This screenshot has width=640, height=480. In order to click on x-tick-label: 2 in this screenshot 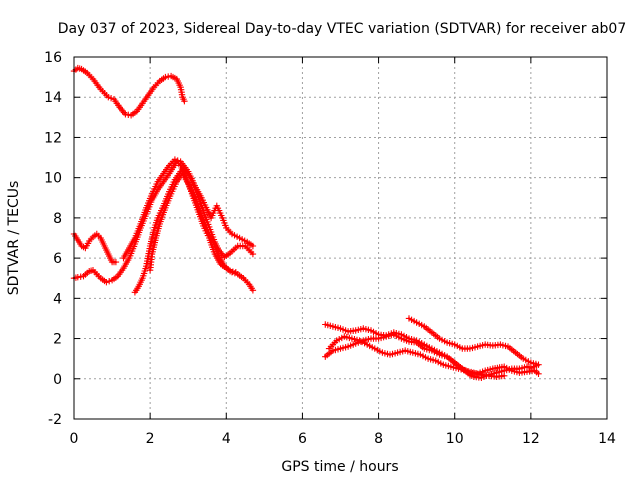, I will do `click(150, 439)`.